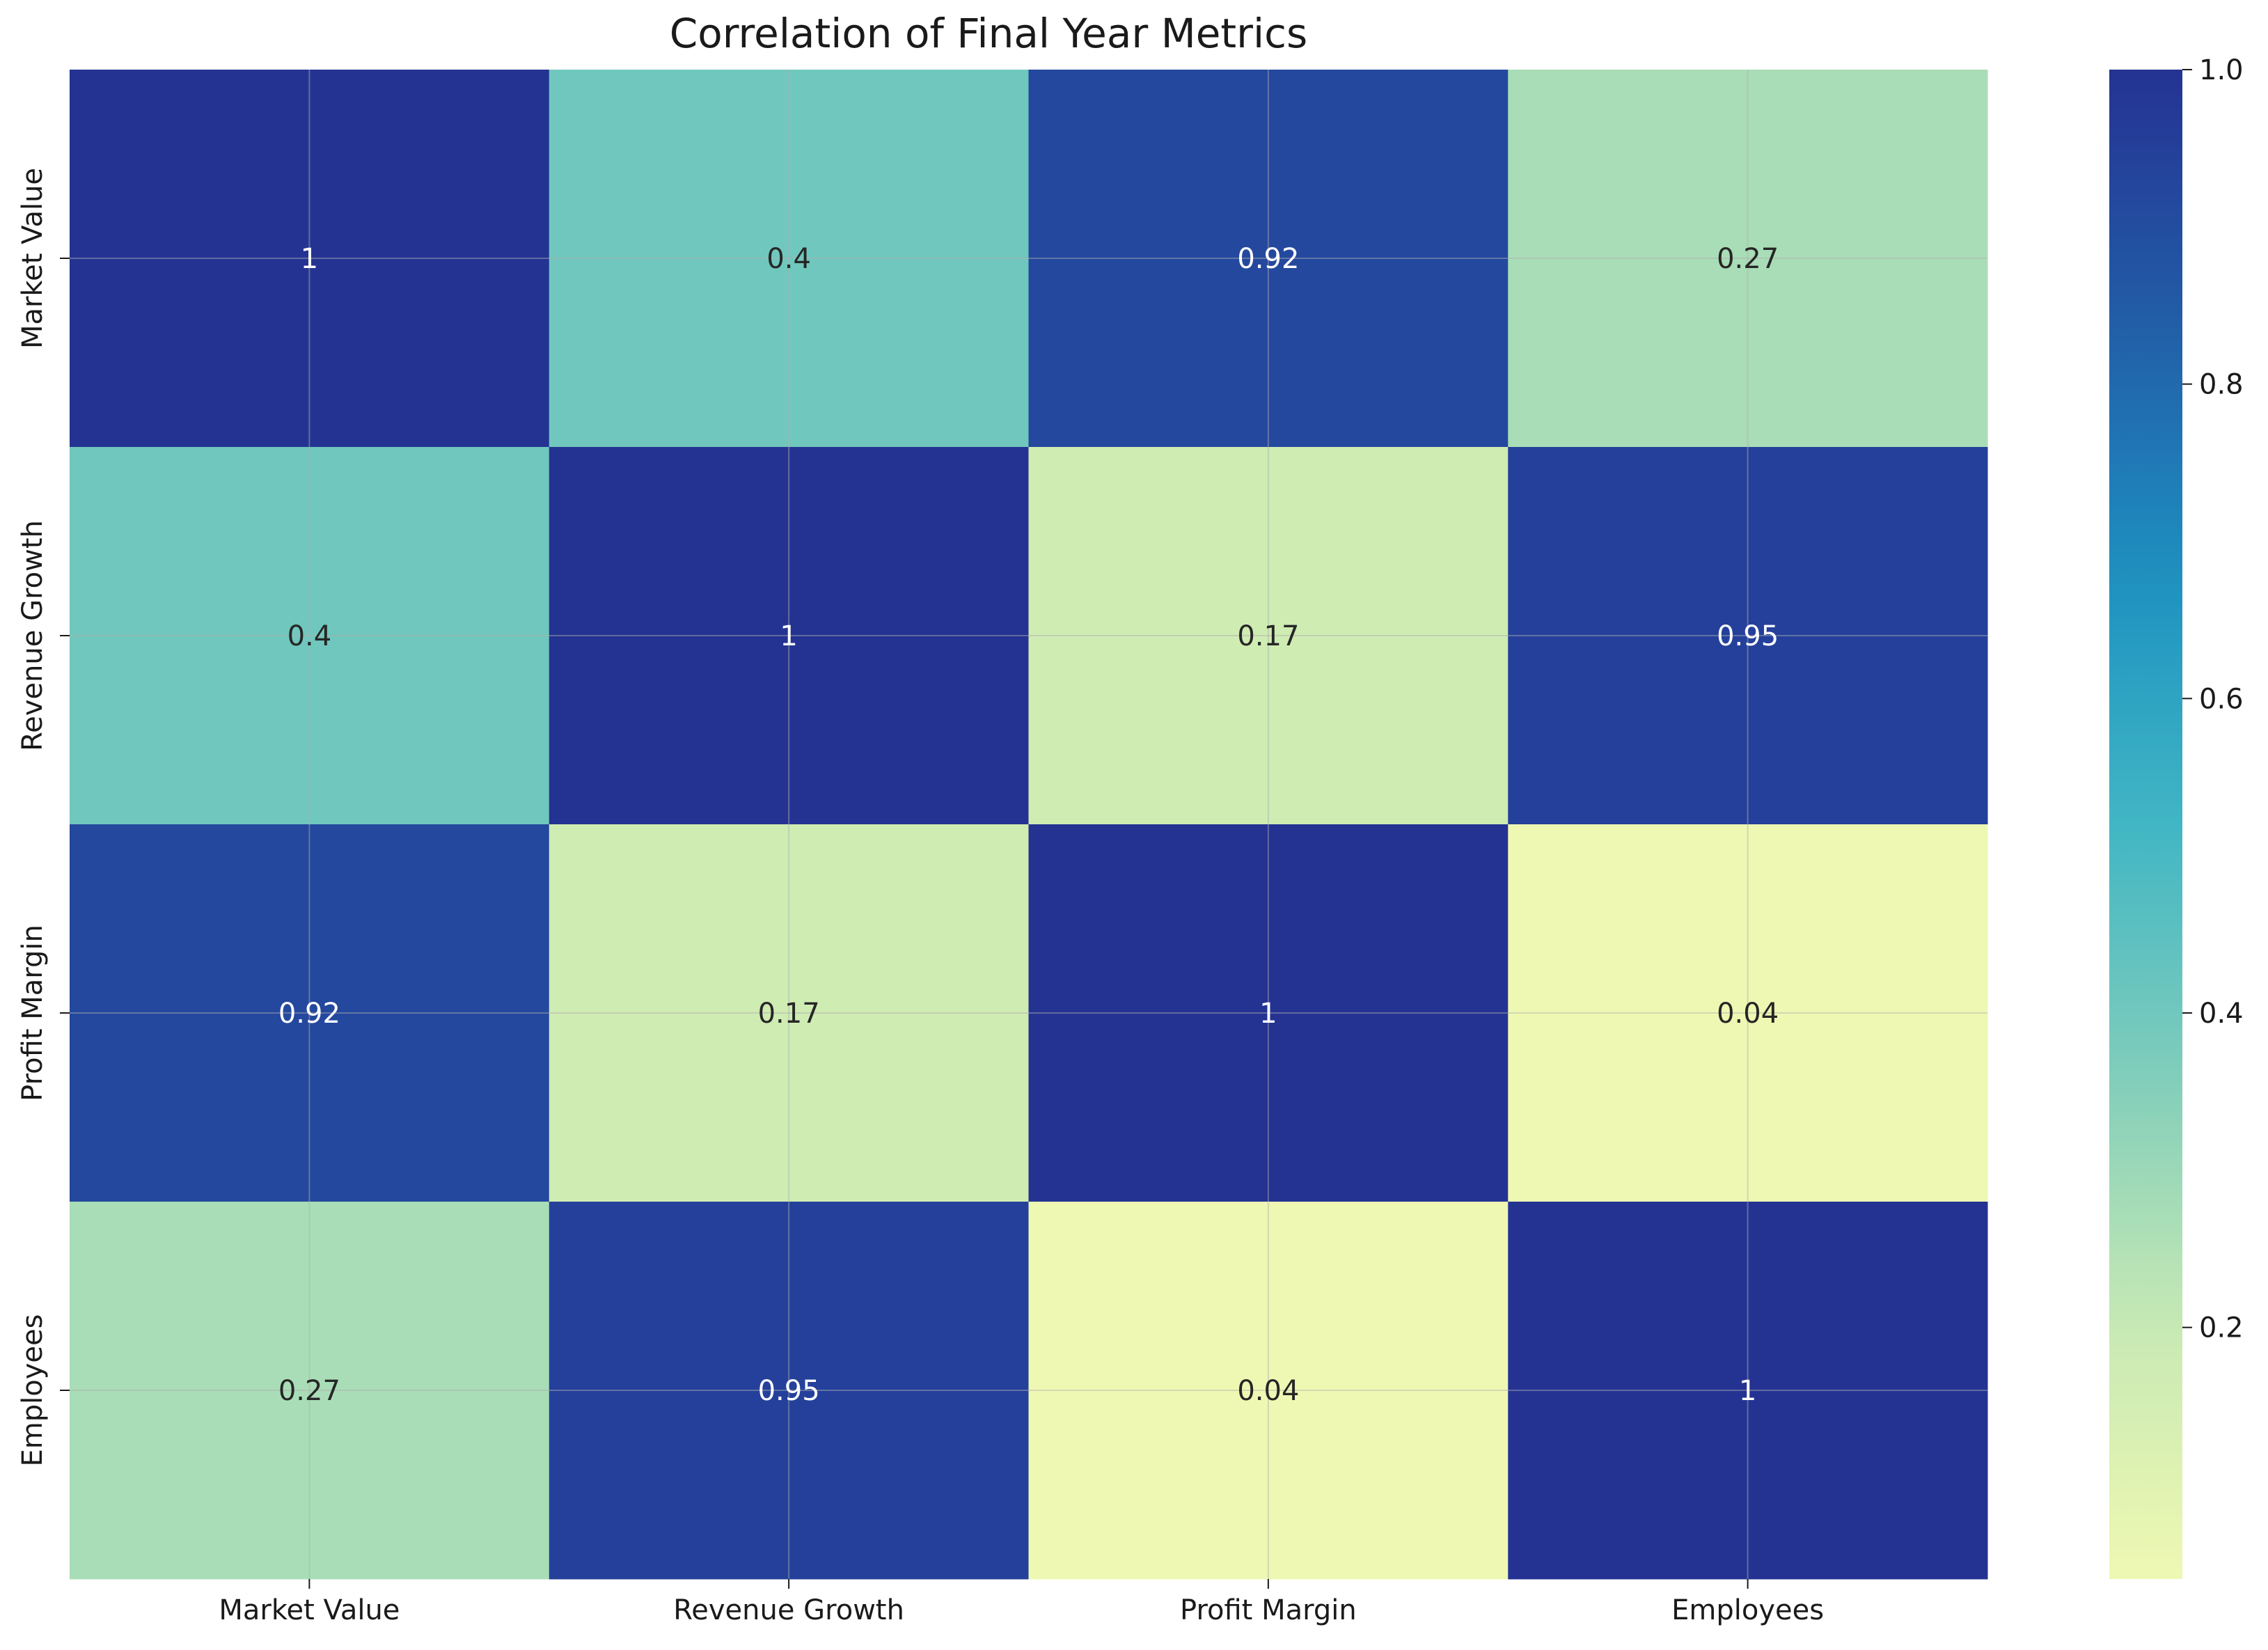  What do you see at coordinates (1268, 1610) in the screenshot?
I see `x-tick-label: Profit Margin` at bounding box center [1268, 1610].